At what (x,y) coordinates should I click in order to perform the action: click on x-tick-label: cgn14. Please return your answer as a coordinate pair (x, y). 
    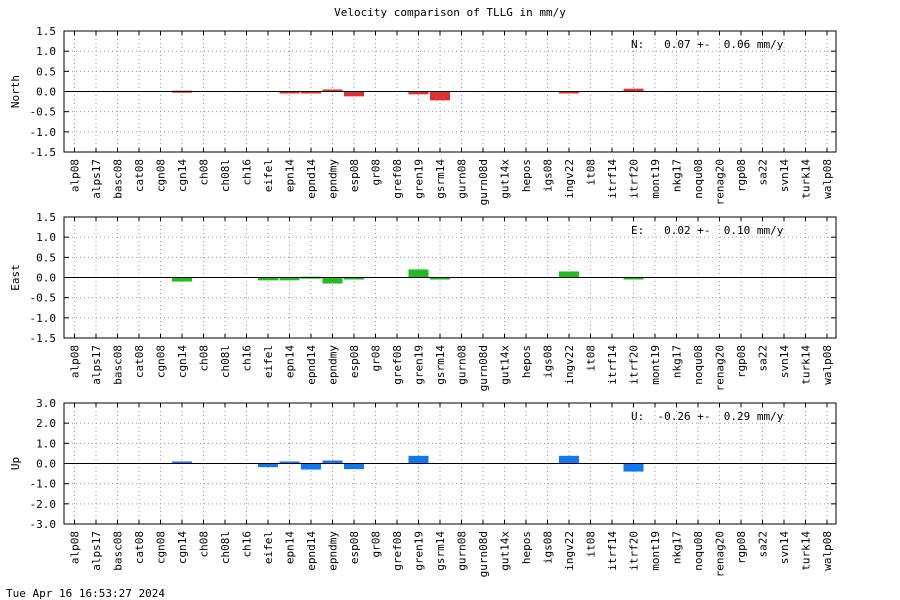
    Looking at the image, I should click on (182, 547).